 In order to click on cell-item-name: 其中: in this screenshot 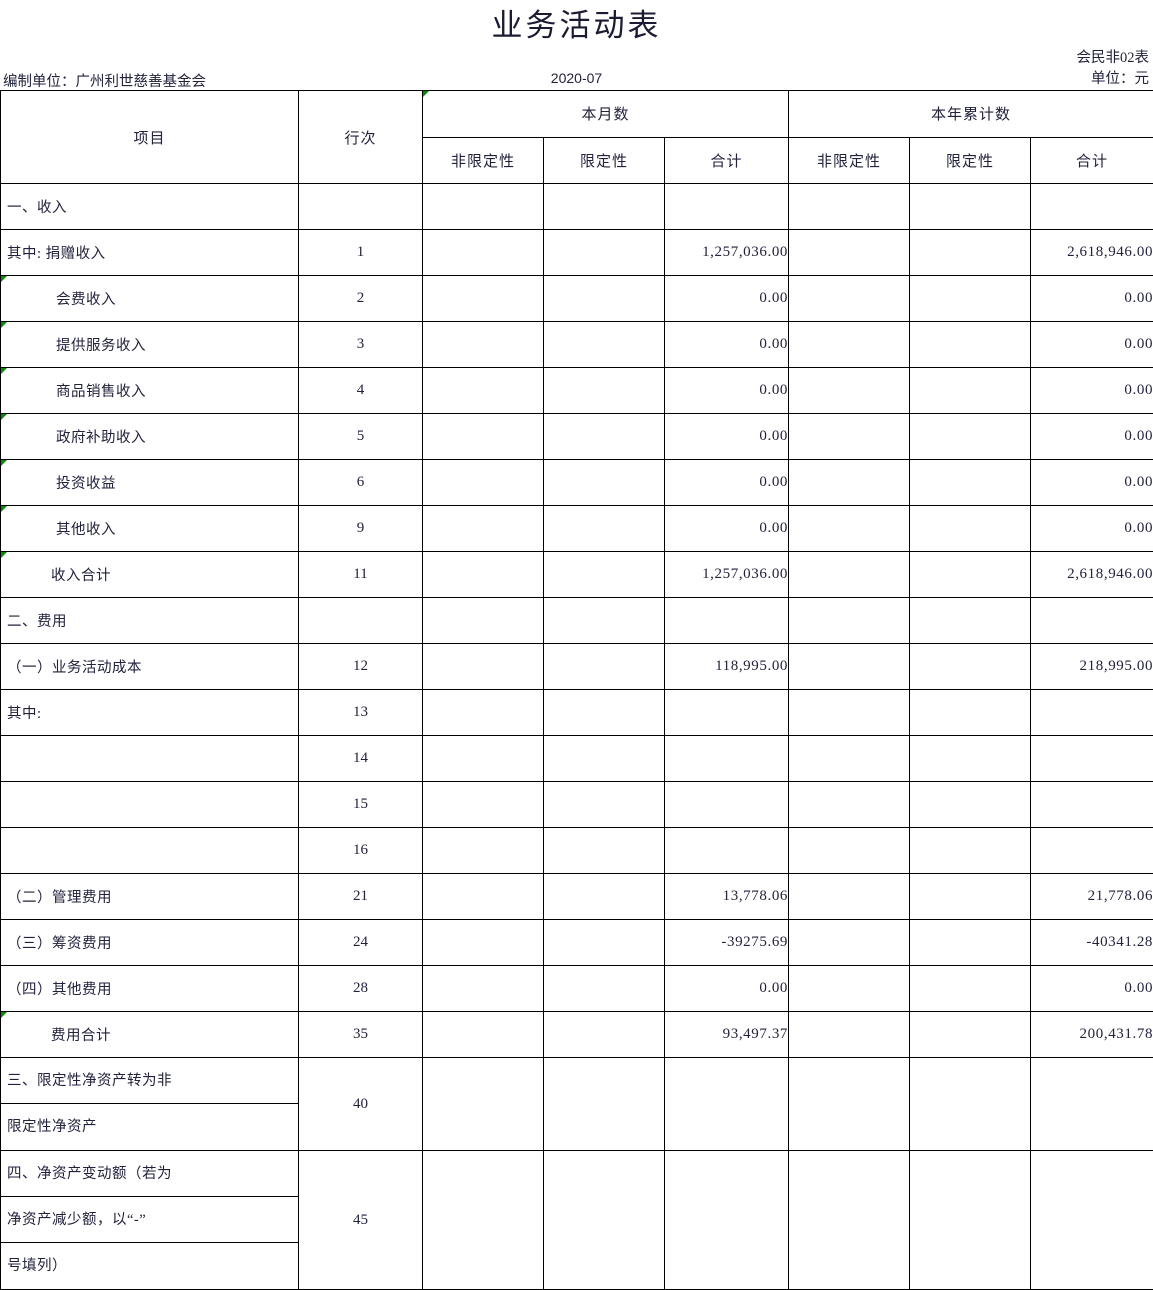, I will do `click(150, 713)`.